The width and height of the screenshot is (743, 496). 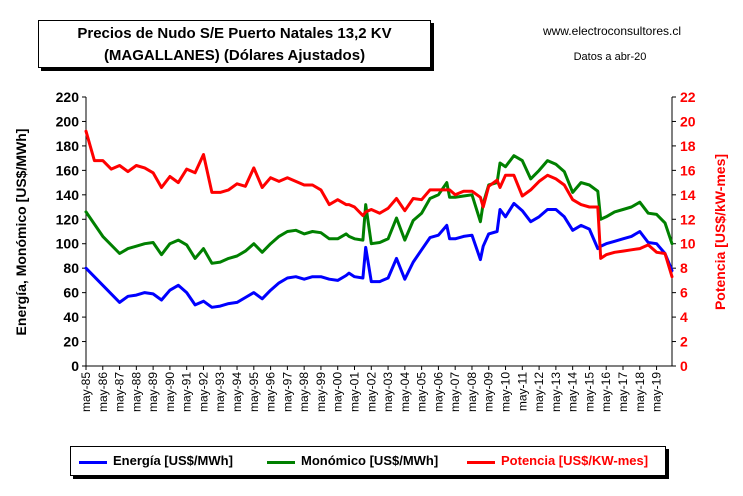 What do you see at coordinates (287, 392) in the screenshot?
I see `x-tick-label: may-97` at bounding box center [287, 392].